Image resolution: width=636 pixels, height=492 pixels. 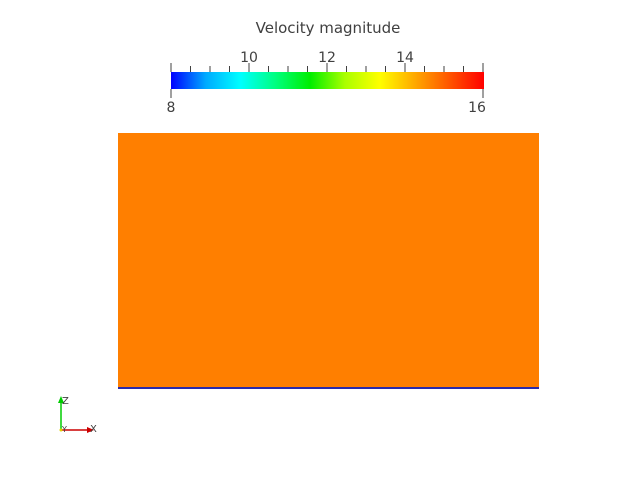 What do you see at coordinates (64, 429) in the screenshot?
I see `y-axis-label: Y` at bounding box center [64, 429].